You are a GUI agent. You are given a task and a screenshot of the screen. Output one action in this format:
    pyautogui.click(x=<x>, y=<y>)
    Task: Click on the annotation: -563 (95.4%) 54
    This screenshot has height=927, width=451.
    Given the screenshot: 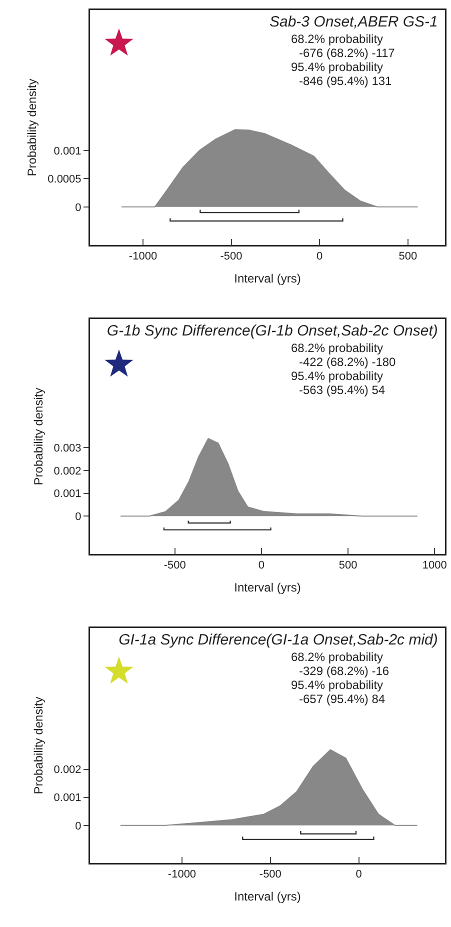 What is the action you would take?
    pyautogui.click(x=342, y=390)
    